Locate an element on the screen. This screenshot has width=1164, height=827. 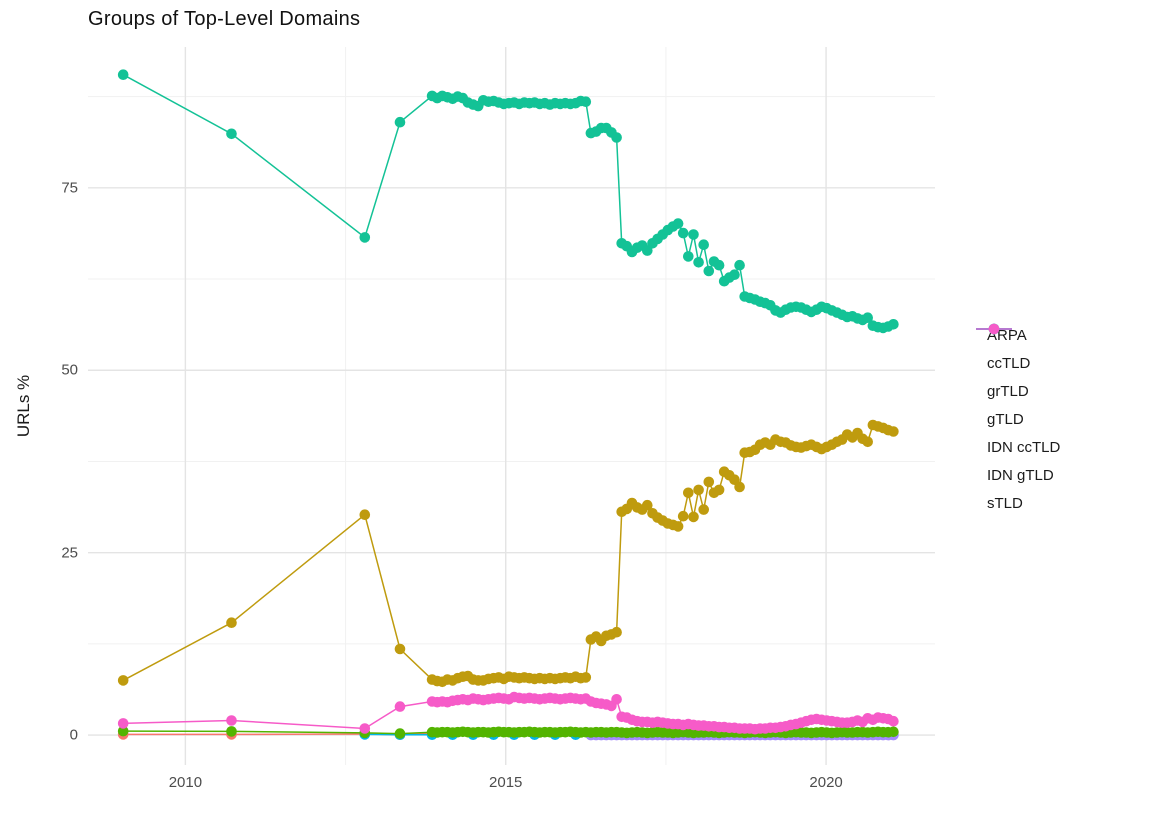
y-tick-label: 75 is located at coordinates (69, 188).